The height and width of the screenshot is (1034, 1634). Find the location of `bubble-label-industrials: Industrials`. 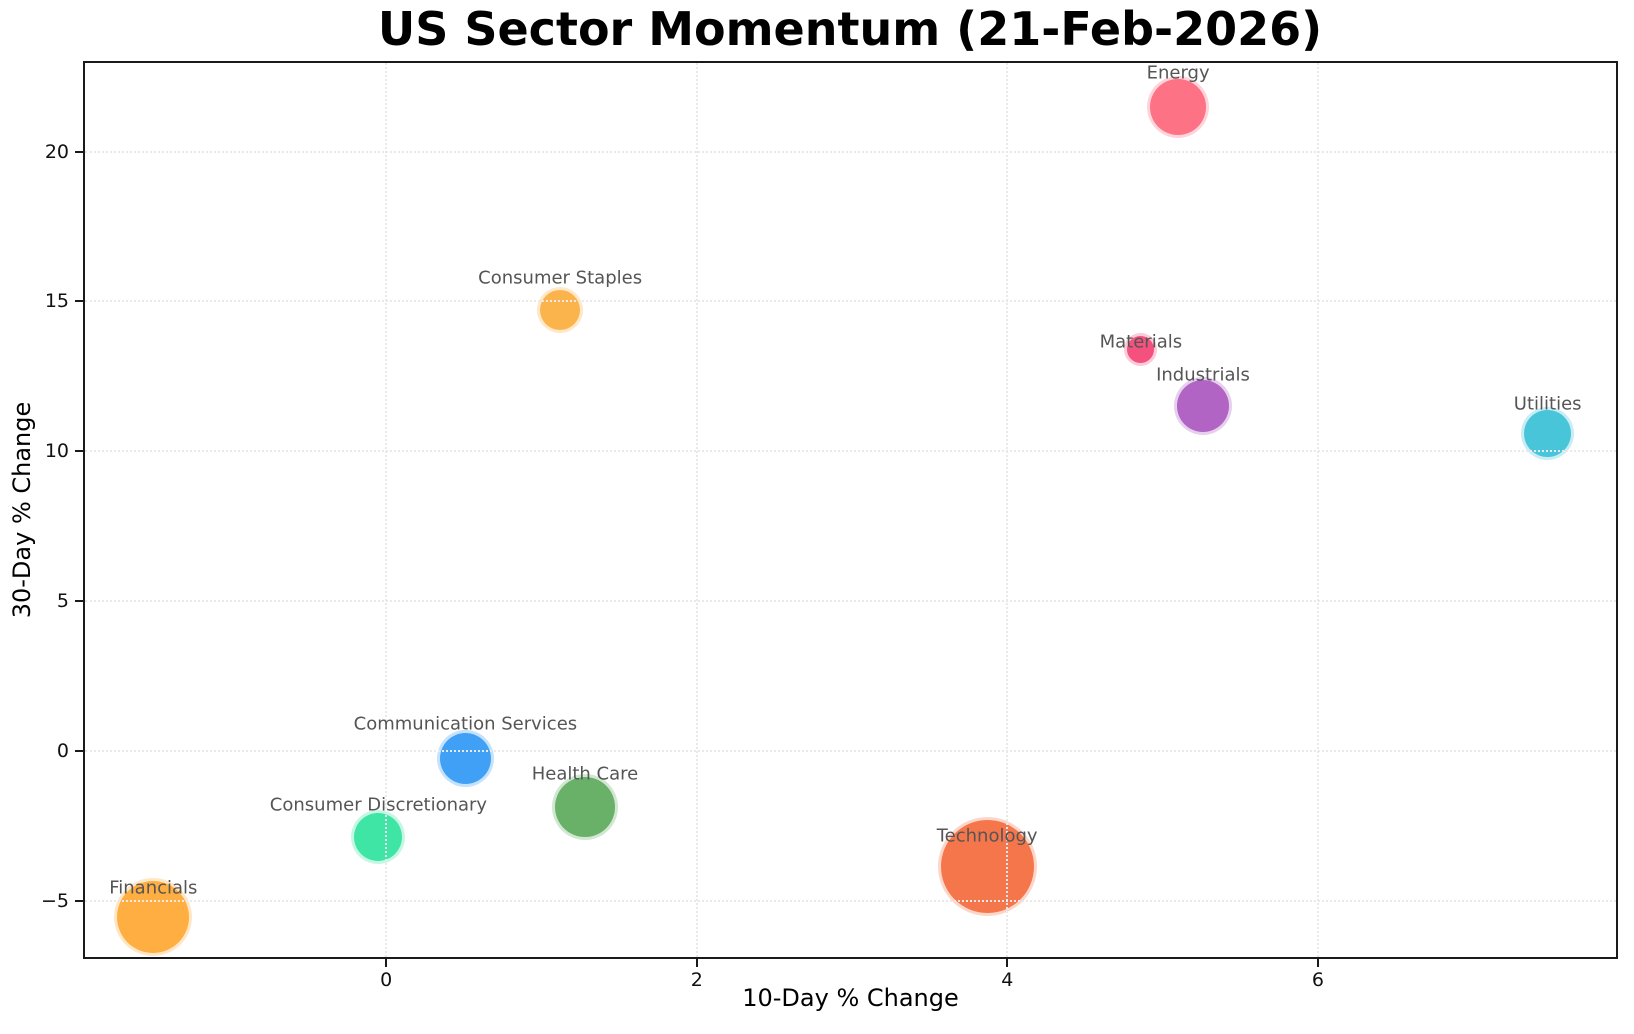

bubble-label-industrials: Industrials is located at coordinates (1203, 375).